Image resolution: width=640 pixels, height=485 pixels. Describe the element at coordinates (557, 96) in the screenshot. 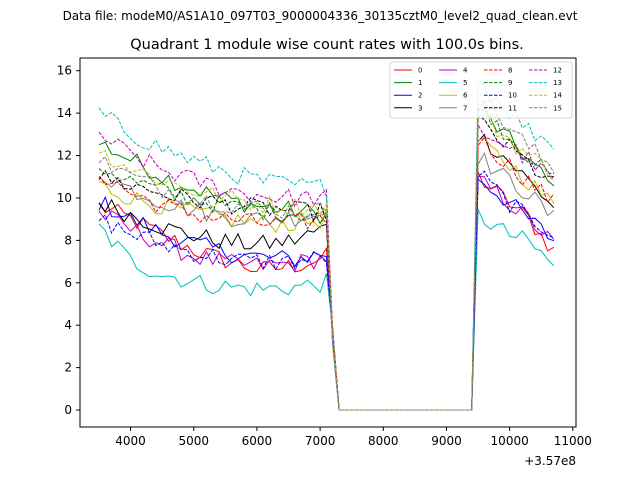

I see `legend-label: 14` at that location.